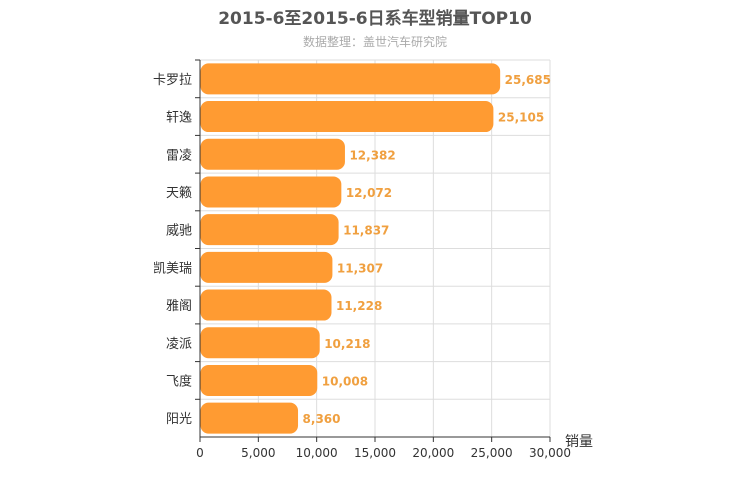  I want to click on data-label: 11,228, so click(359, 306).